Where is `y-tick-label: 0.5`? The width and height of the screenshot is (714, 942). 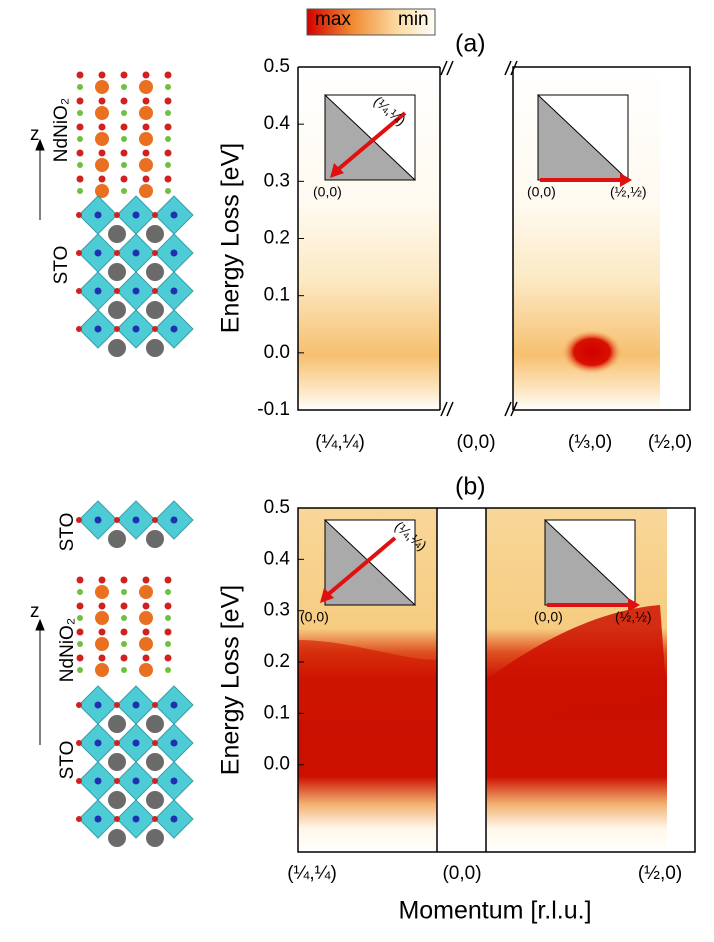
y-tick-label: 0.5 is located at coordinates (277, 507).